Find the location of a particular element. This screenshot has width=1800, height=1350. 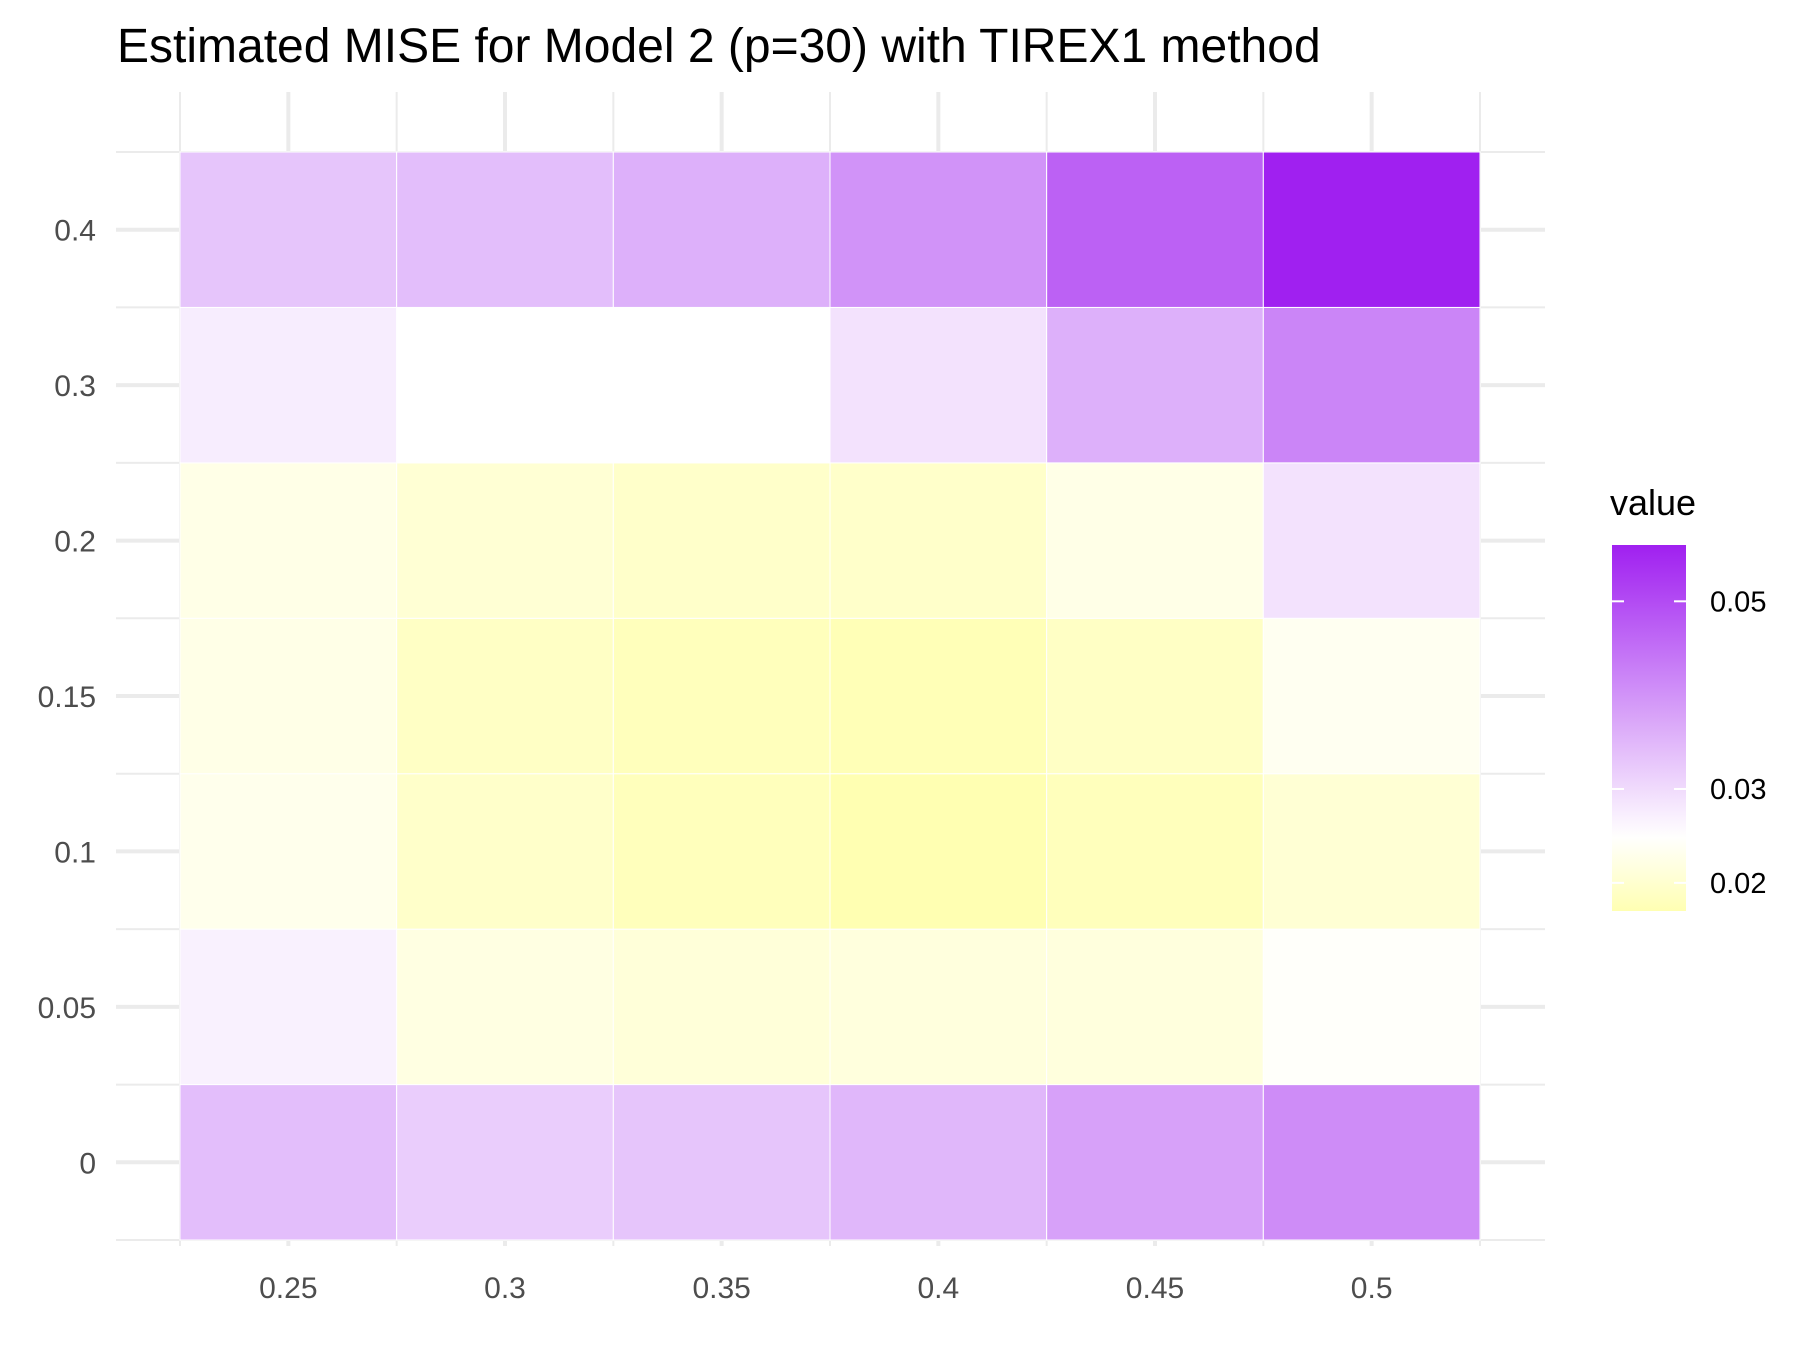

legend-ticks: 0.02 0.03 0.05 is located at coordinates (1689, 743).